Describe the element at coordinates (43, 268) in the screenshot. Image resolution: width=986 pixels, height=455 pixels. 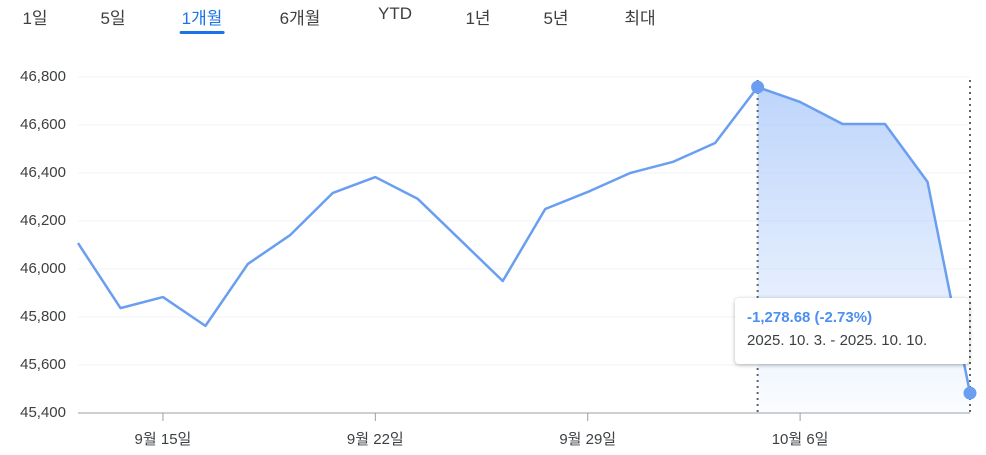
I see `y-tick-label: 46,000` at that location.